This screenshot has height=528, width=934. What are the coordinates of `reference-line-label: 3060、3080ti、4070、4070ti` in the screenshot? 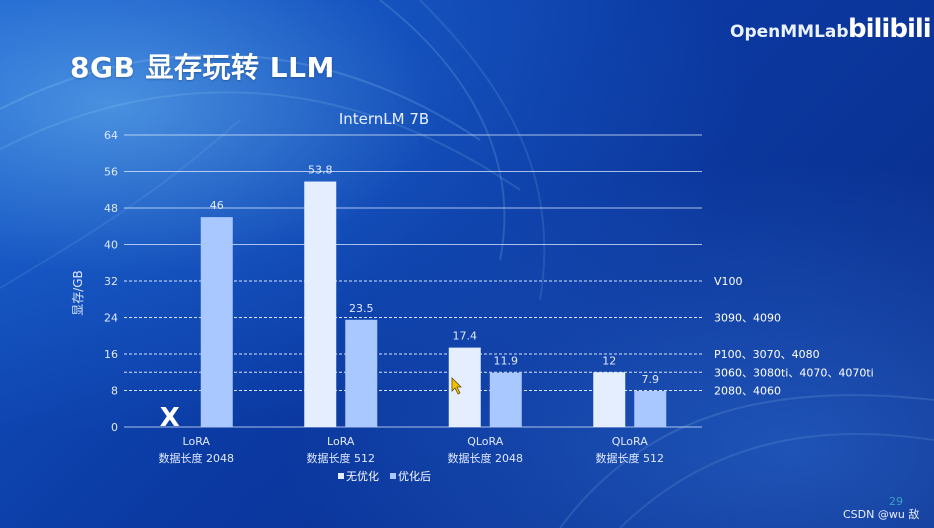 It's located at (794, 372).